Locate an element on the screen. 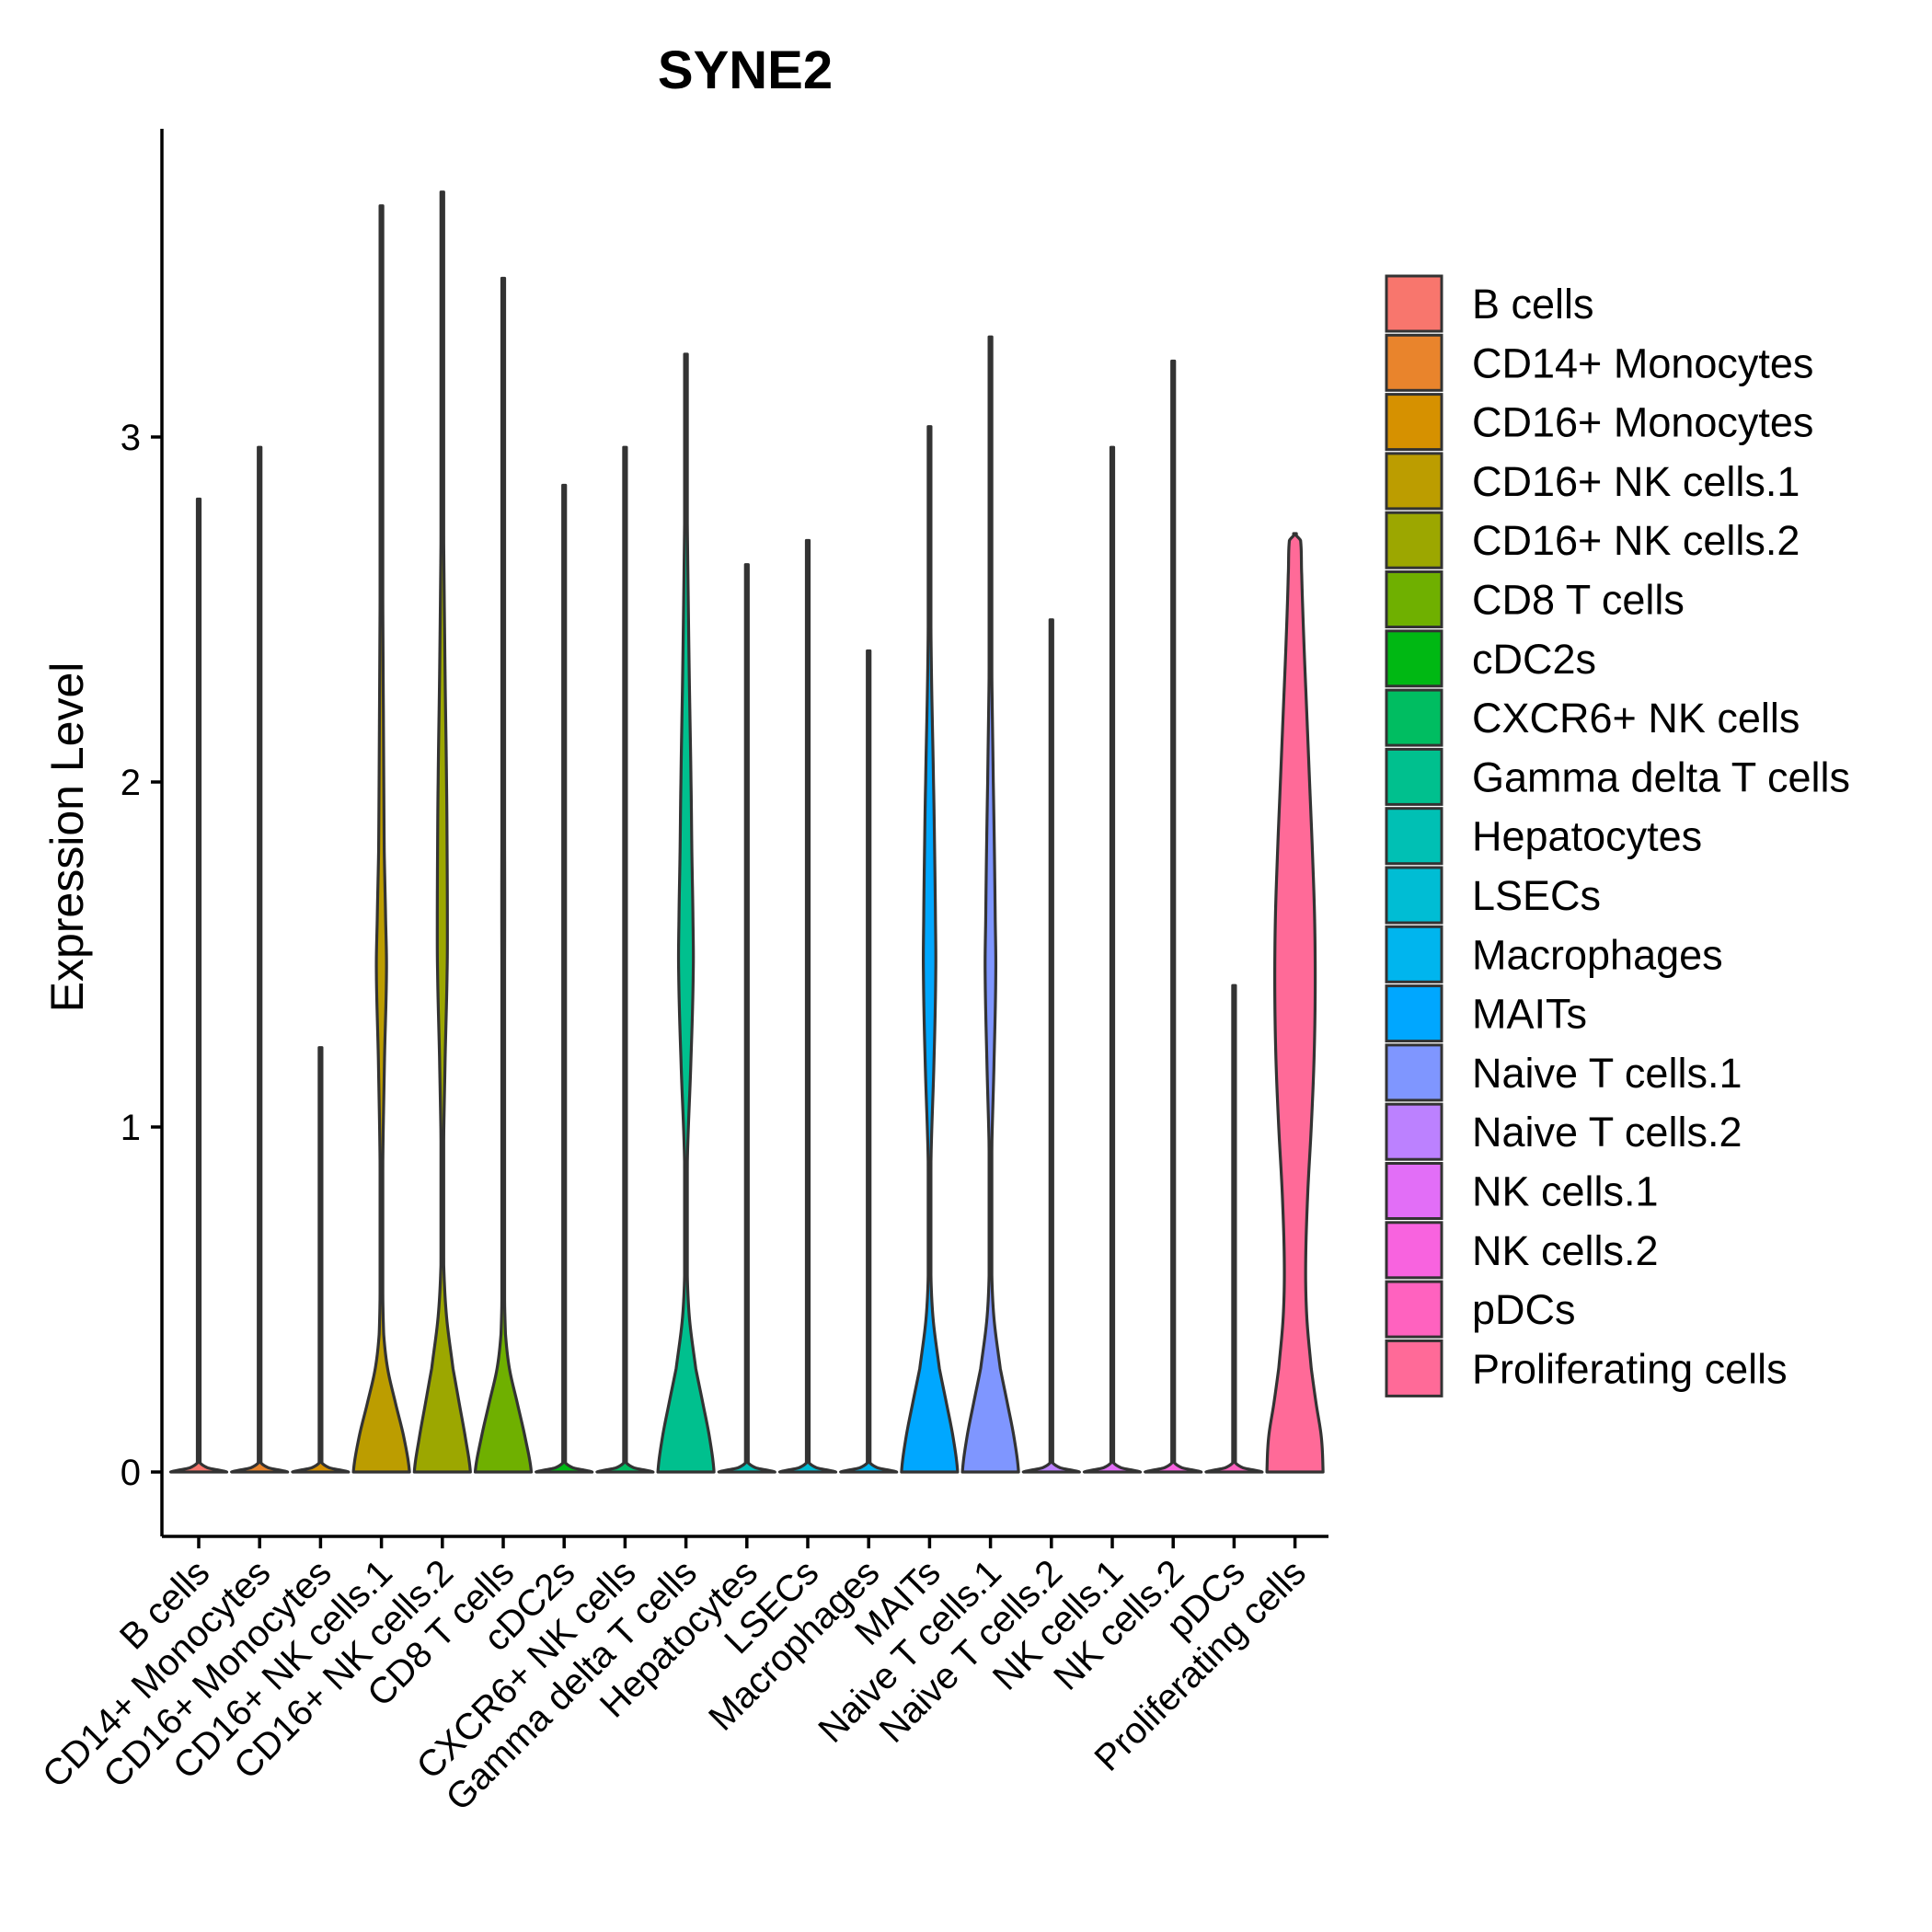 This screenshot has height=1932, width=1932. legend-label-macrophages: Macrophages is located at coordinates (1597, 954).